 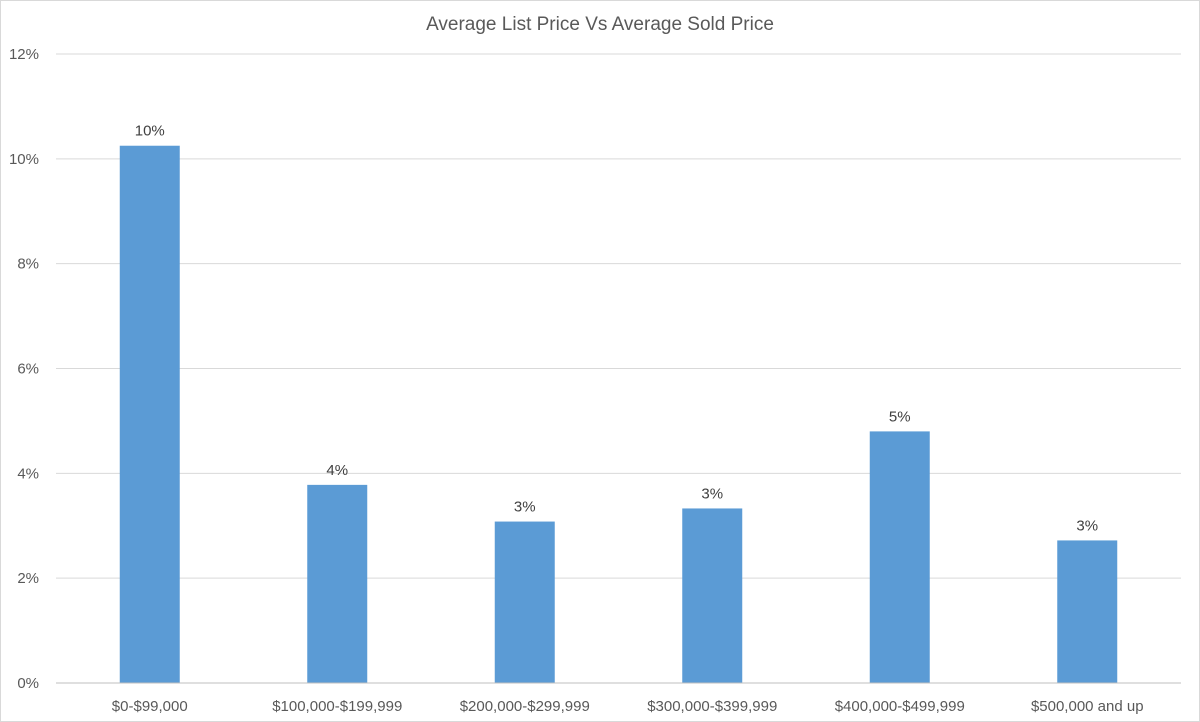 What do you see at coordinates (600, 24) in the screenshot?
I see `chart-title: Average List Price Vs Average Sold Price` at bounding box center [600, 24].